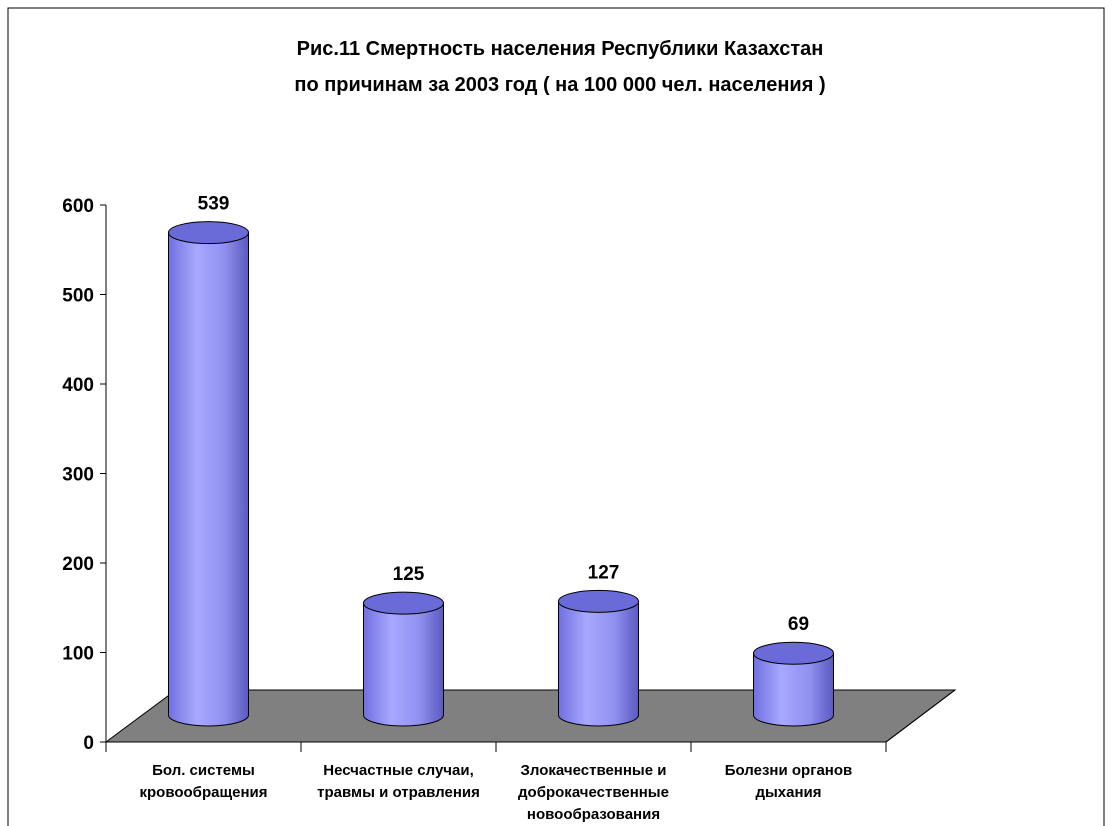  Describe the element at coordinates (398, 792) in the screenshot. I see `x-tick-label: травмы и отравления` at that location.